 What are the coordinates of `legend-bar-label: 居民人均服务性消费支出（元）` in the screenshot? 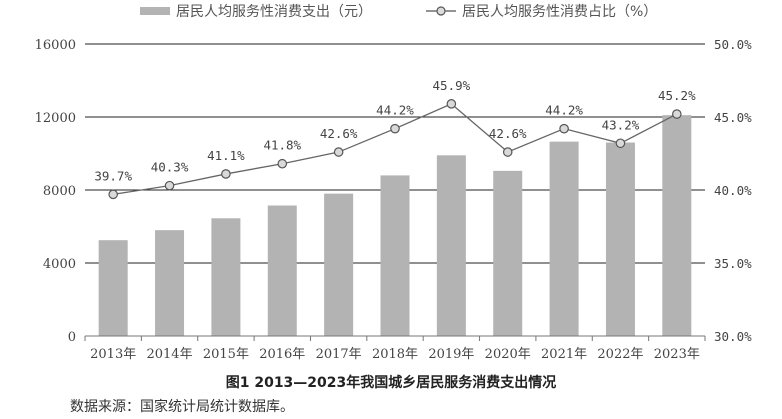 It's located at (274, 12).